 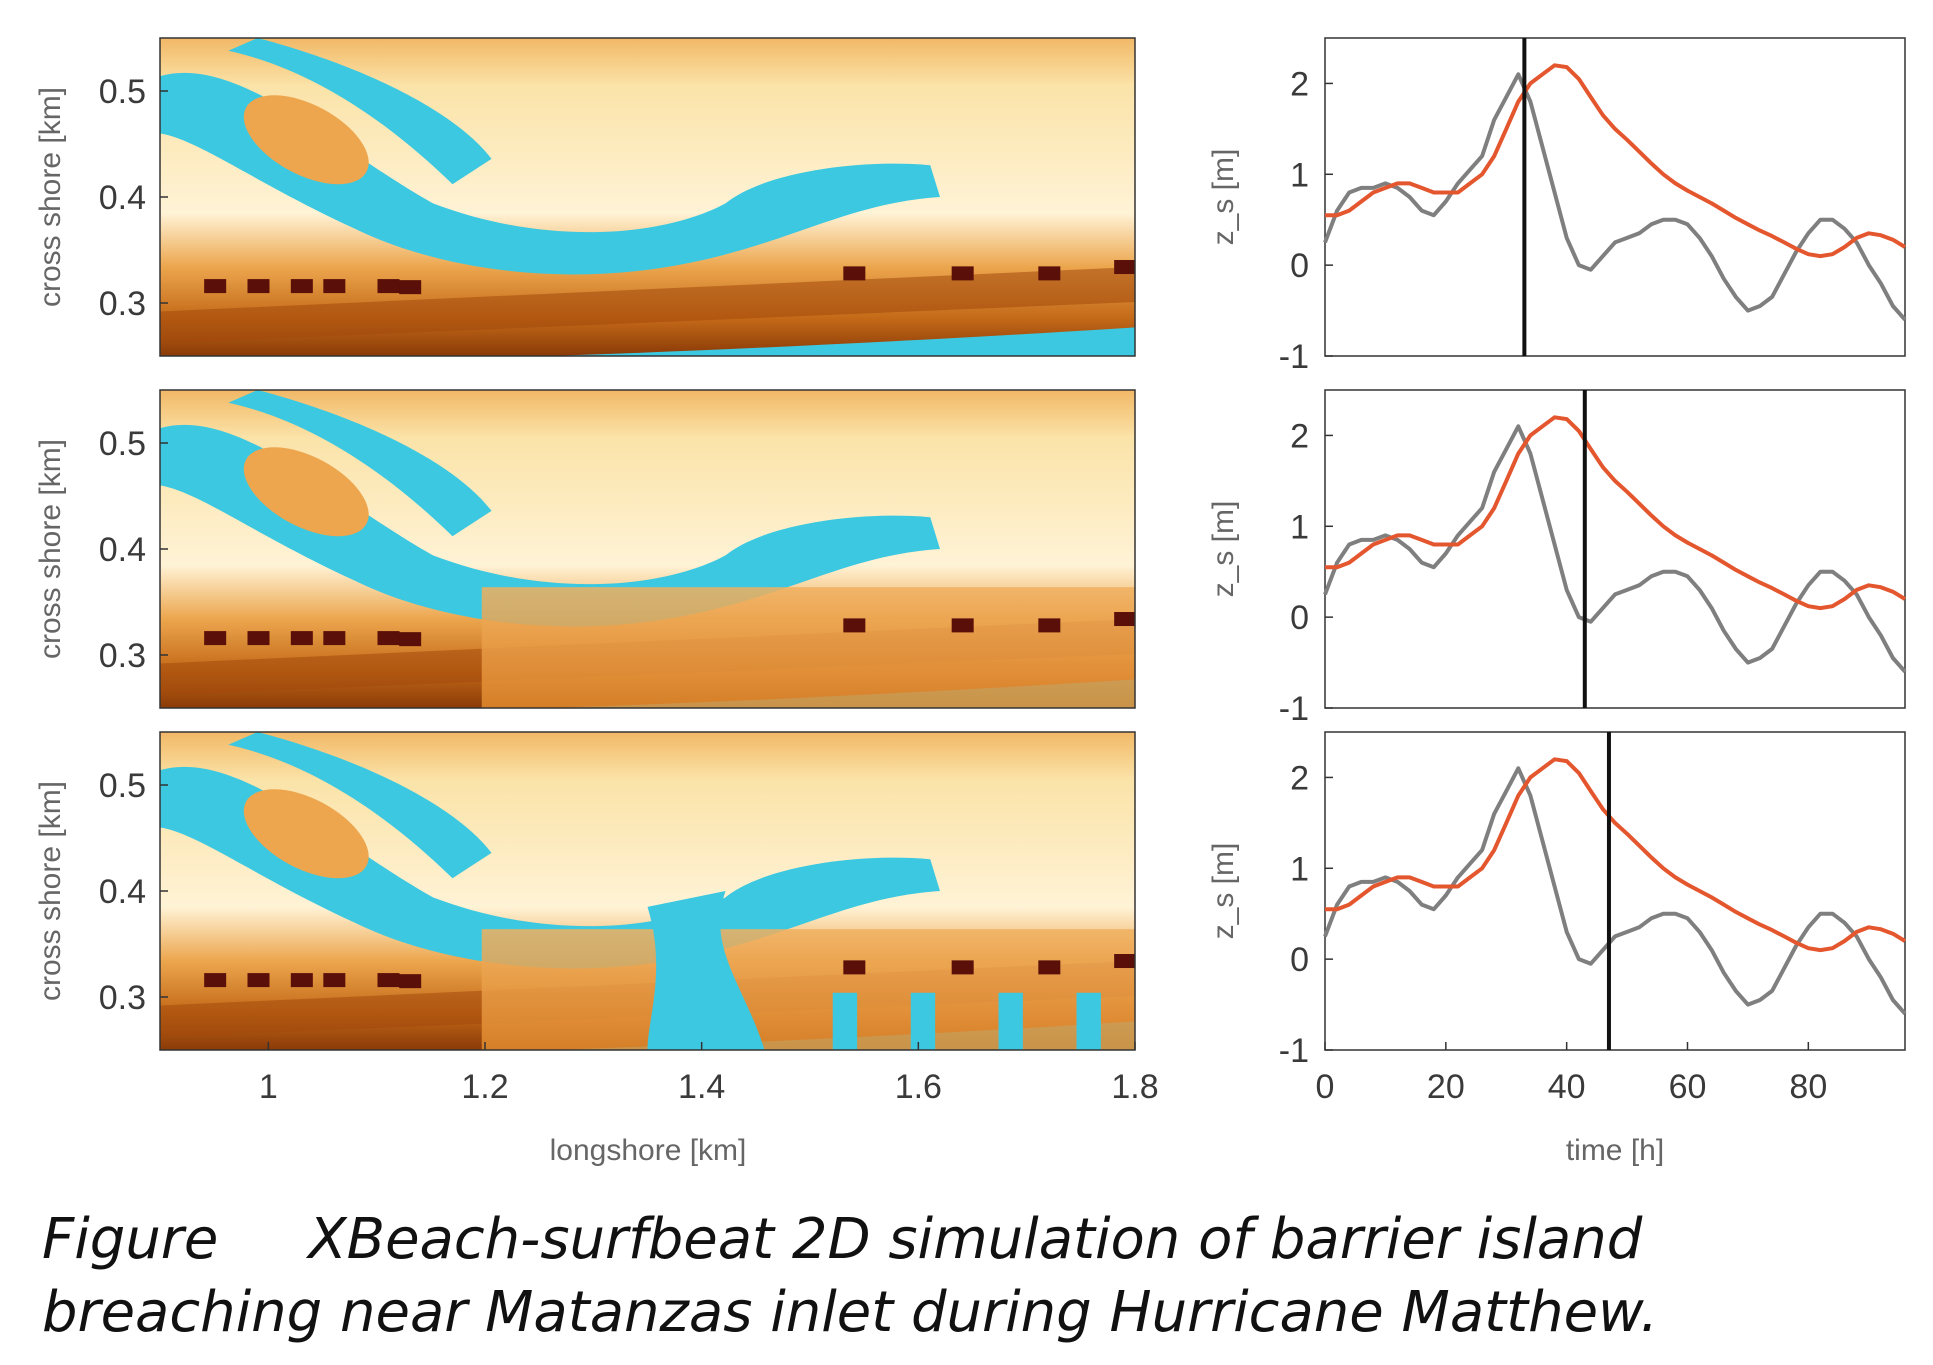 What do you see at coordinates (268, 1087) in the screenshot?
I see `map-xtick-label: 1` at bounding box center [268, 1087].